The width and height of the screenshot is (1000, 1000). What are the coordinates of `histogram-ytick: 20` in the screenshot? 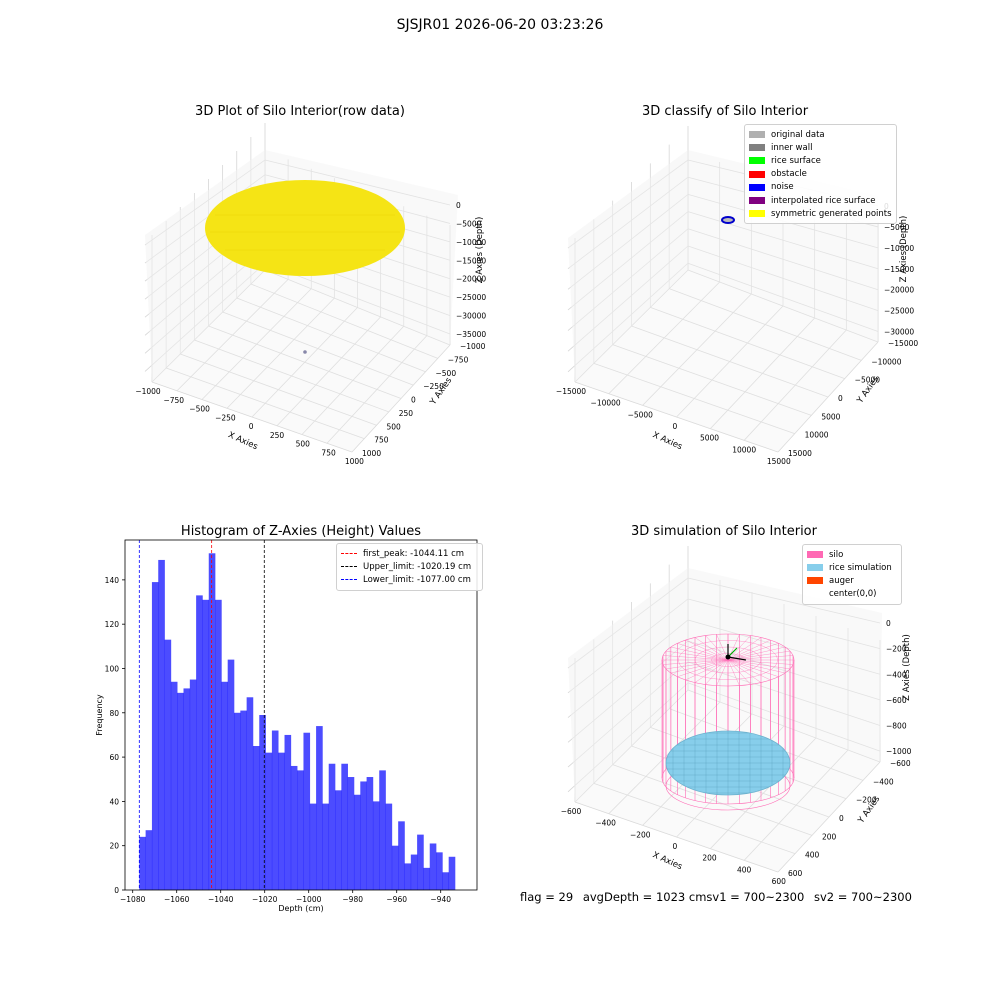 It's located at (114, 846).